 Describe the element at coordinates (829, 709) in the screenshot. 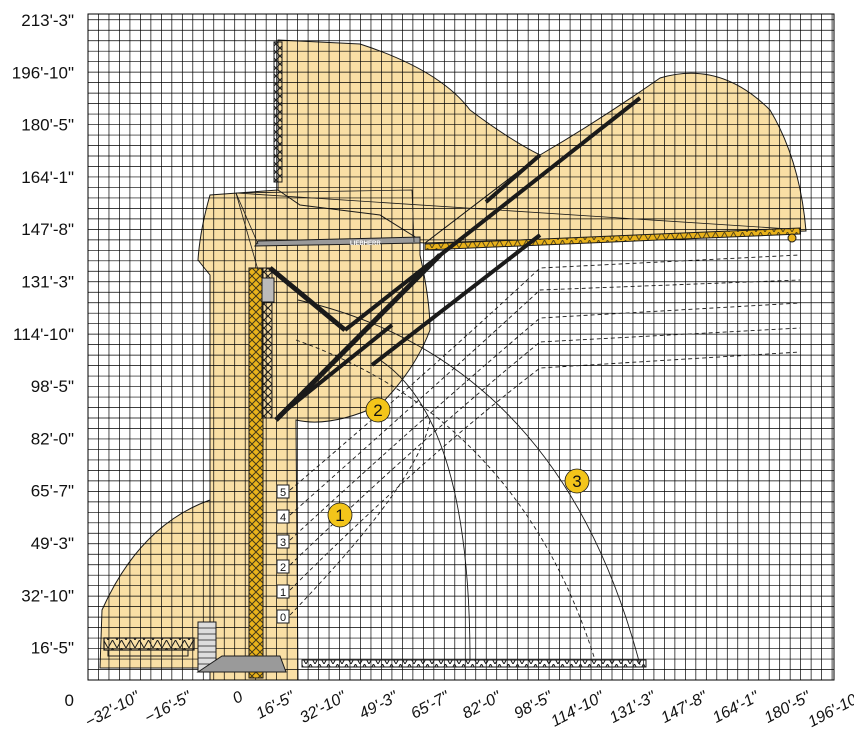

I see `x-axis-label: 196'-10"` at that location.